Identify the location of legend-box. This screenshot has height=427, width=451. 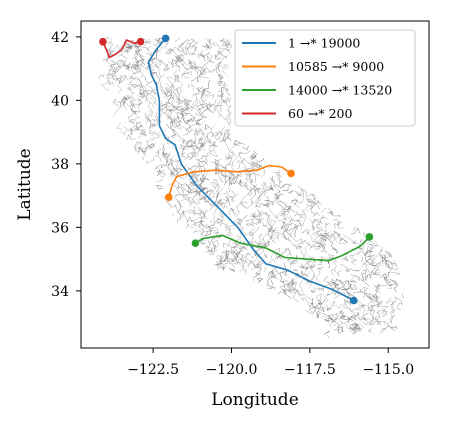
(325, 78).